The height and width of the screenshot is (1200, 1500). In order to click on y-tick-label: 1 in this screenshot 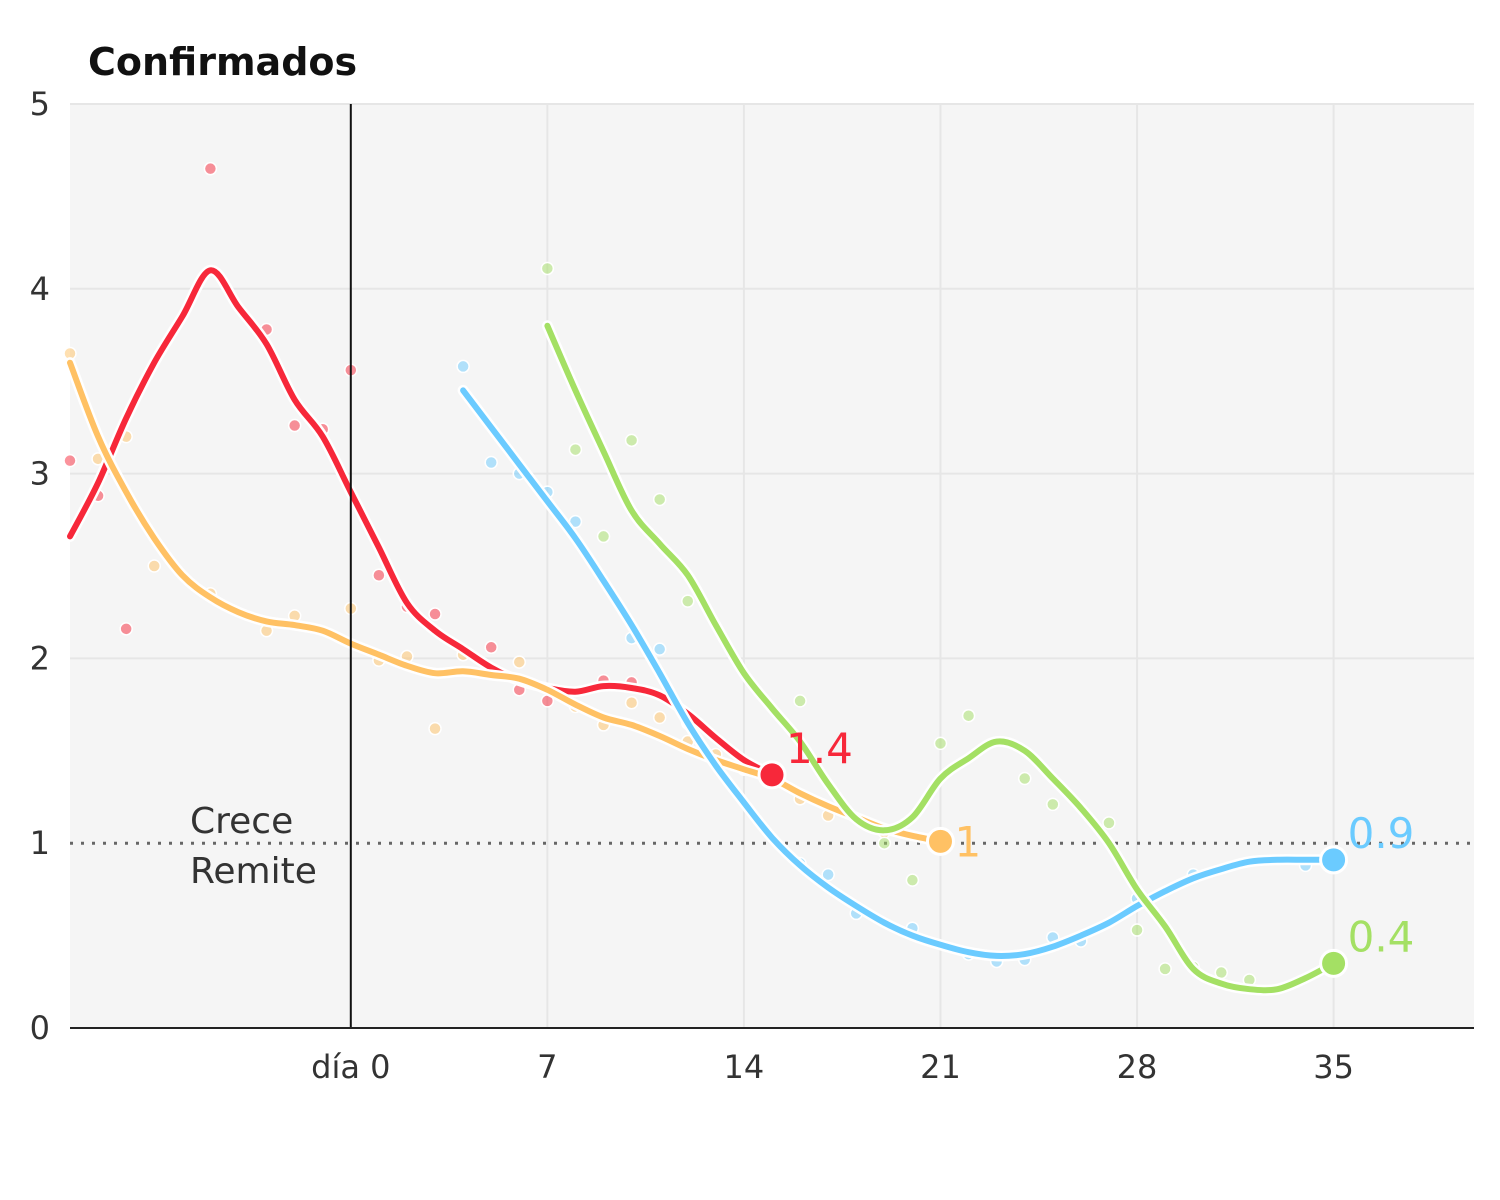, I will do `click(40, 843)`.